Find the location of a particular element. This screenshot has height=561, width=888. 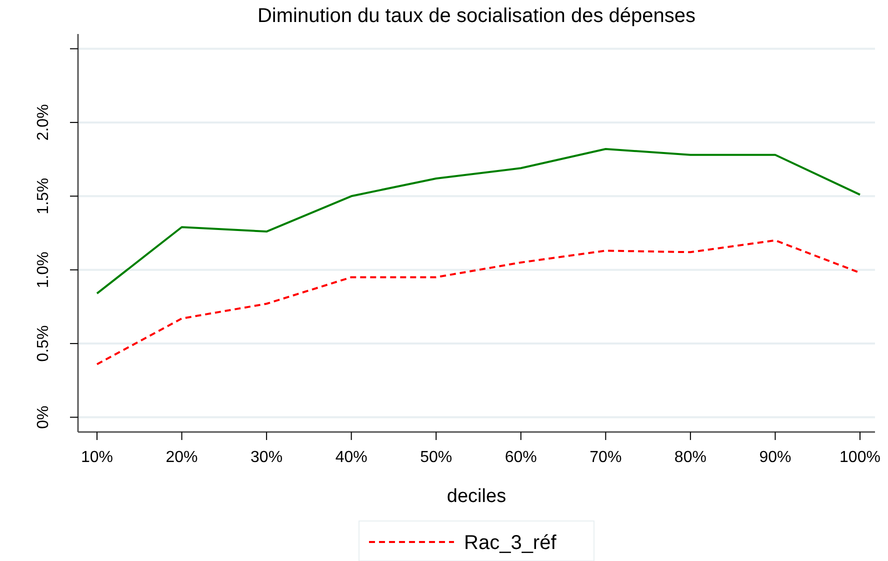

x-tick-label: 50% is located at coordinates (436, 457).